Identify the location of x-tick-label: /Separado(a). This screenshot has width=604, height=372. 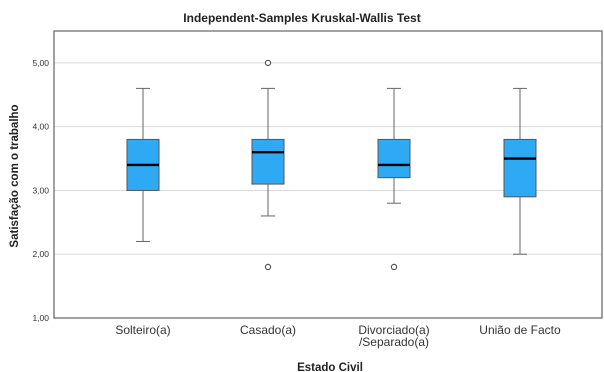
(394, 342).